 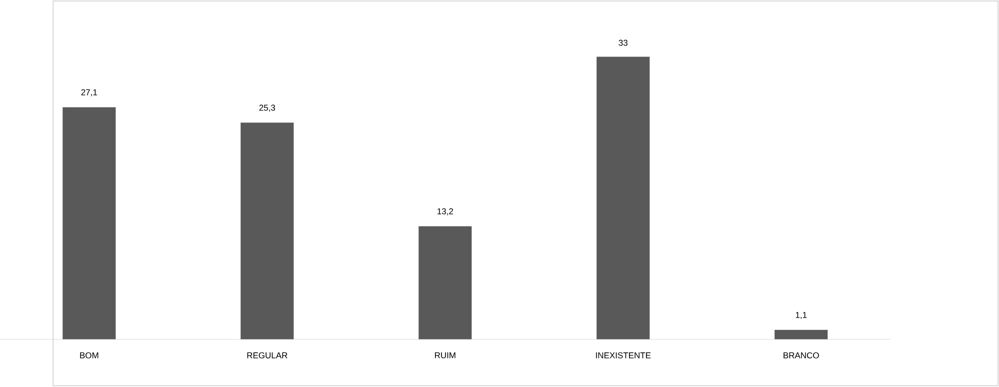 What do you see at coordinates (445, 212) in the screenshot?
I see `data-label: 13,2` at bounding box center [445, 212].